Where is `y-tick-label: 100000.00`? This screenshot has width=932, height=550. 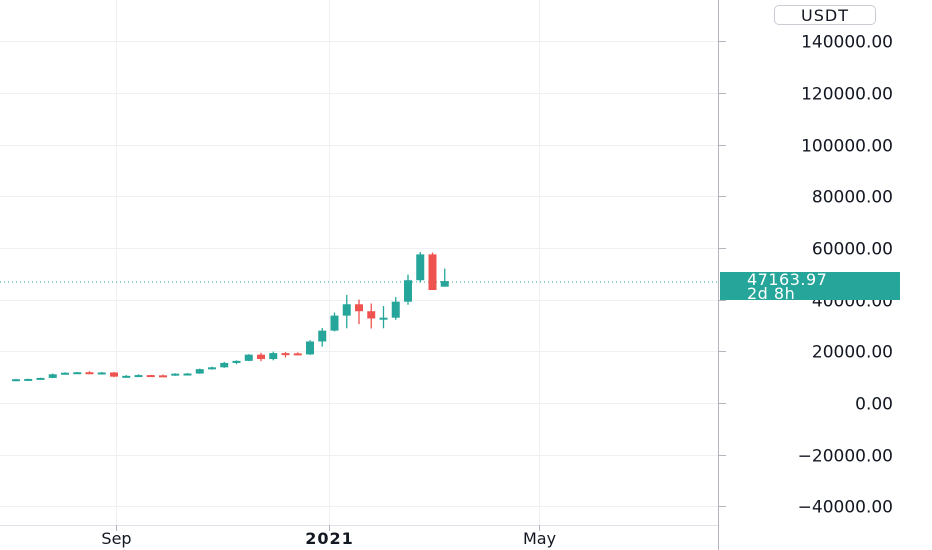
y-tick-label: 100000.00 is located at coordinates (847, 147).